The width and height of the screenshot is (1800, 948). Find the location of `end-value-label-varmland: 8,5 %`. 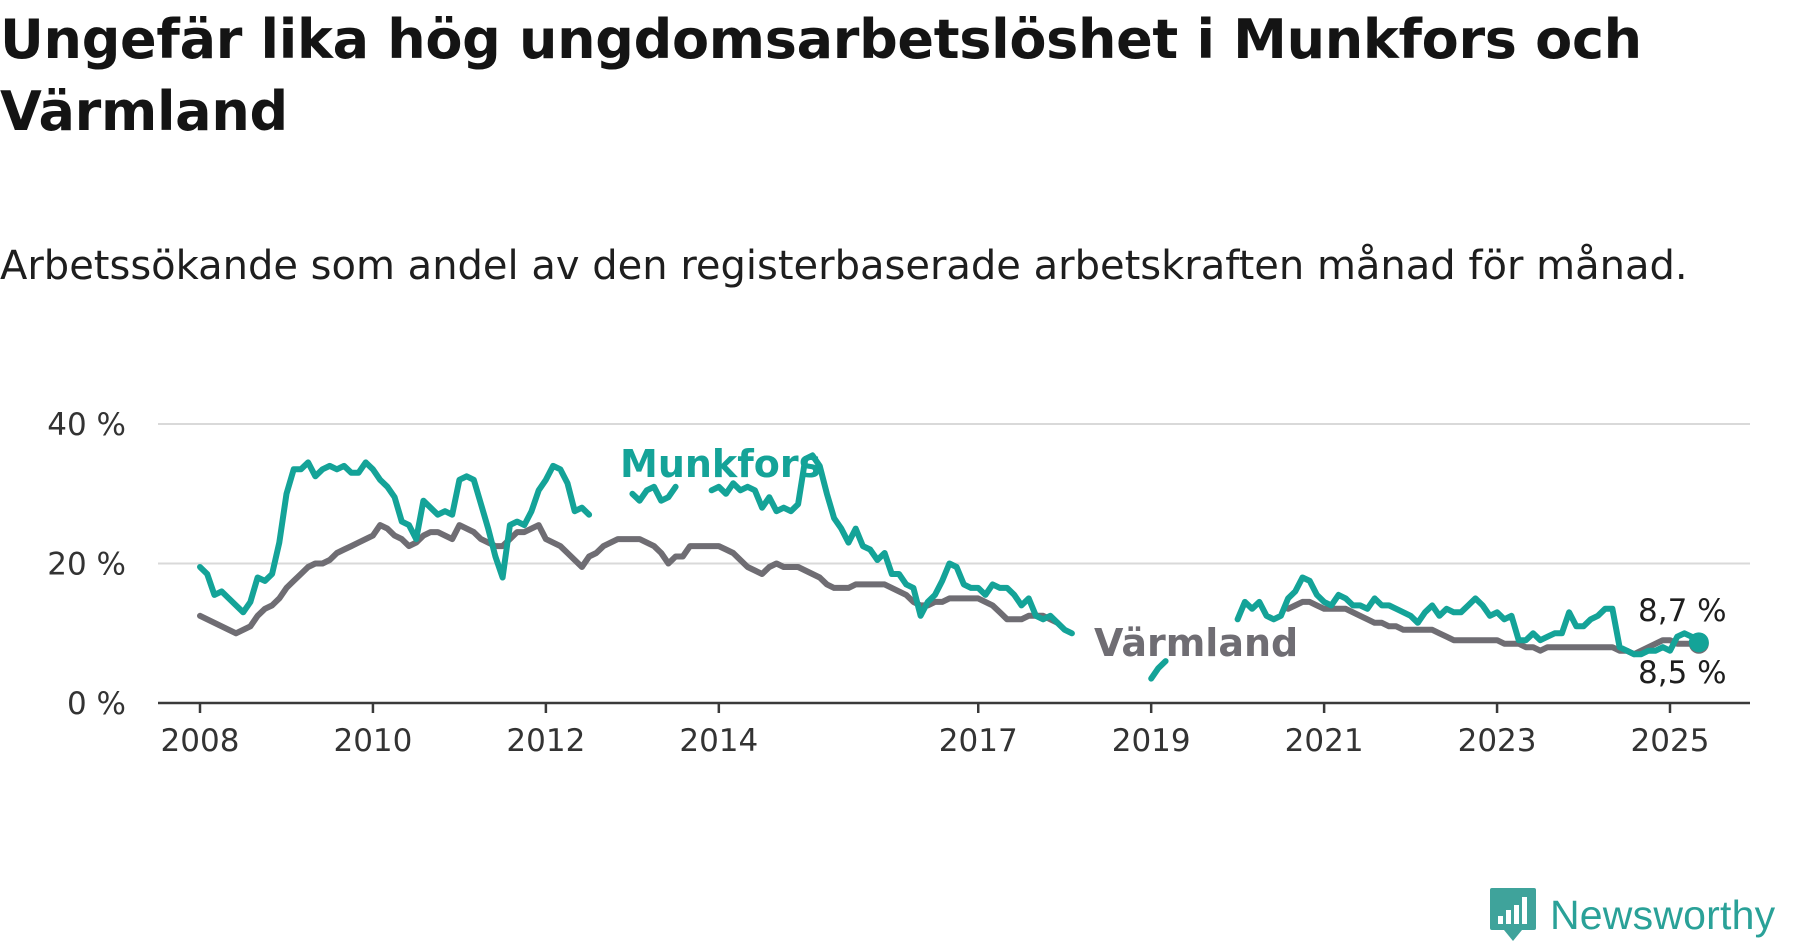

end-value-label-varmland: 8,5 % is located at coordinates (1682, 673).